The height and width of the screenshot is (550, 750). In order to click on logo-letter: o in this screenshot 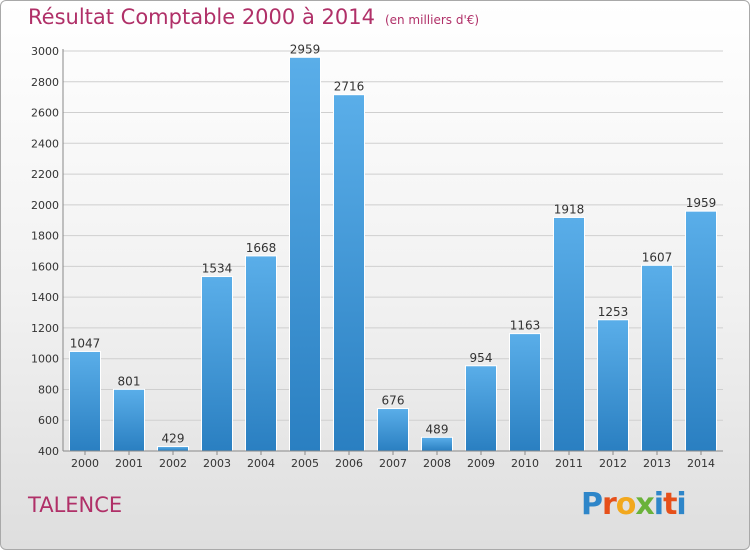, I will do `click(626, 504)`.